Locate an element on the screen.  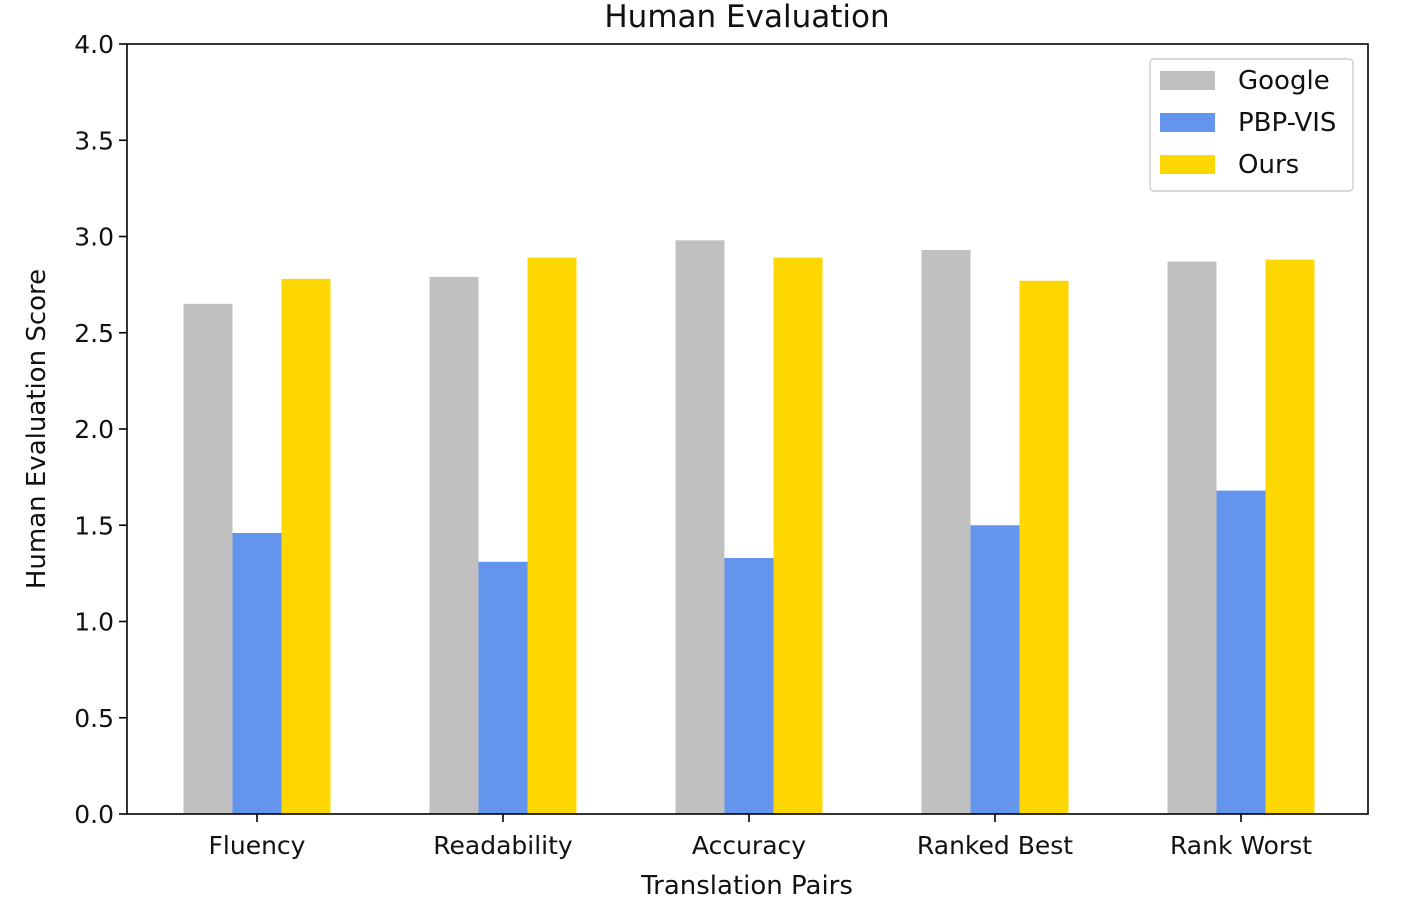
y-tick-label: 4.0 is located at coordinates (94, 44).